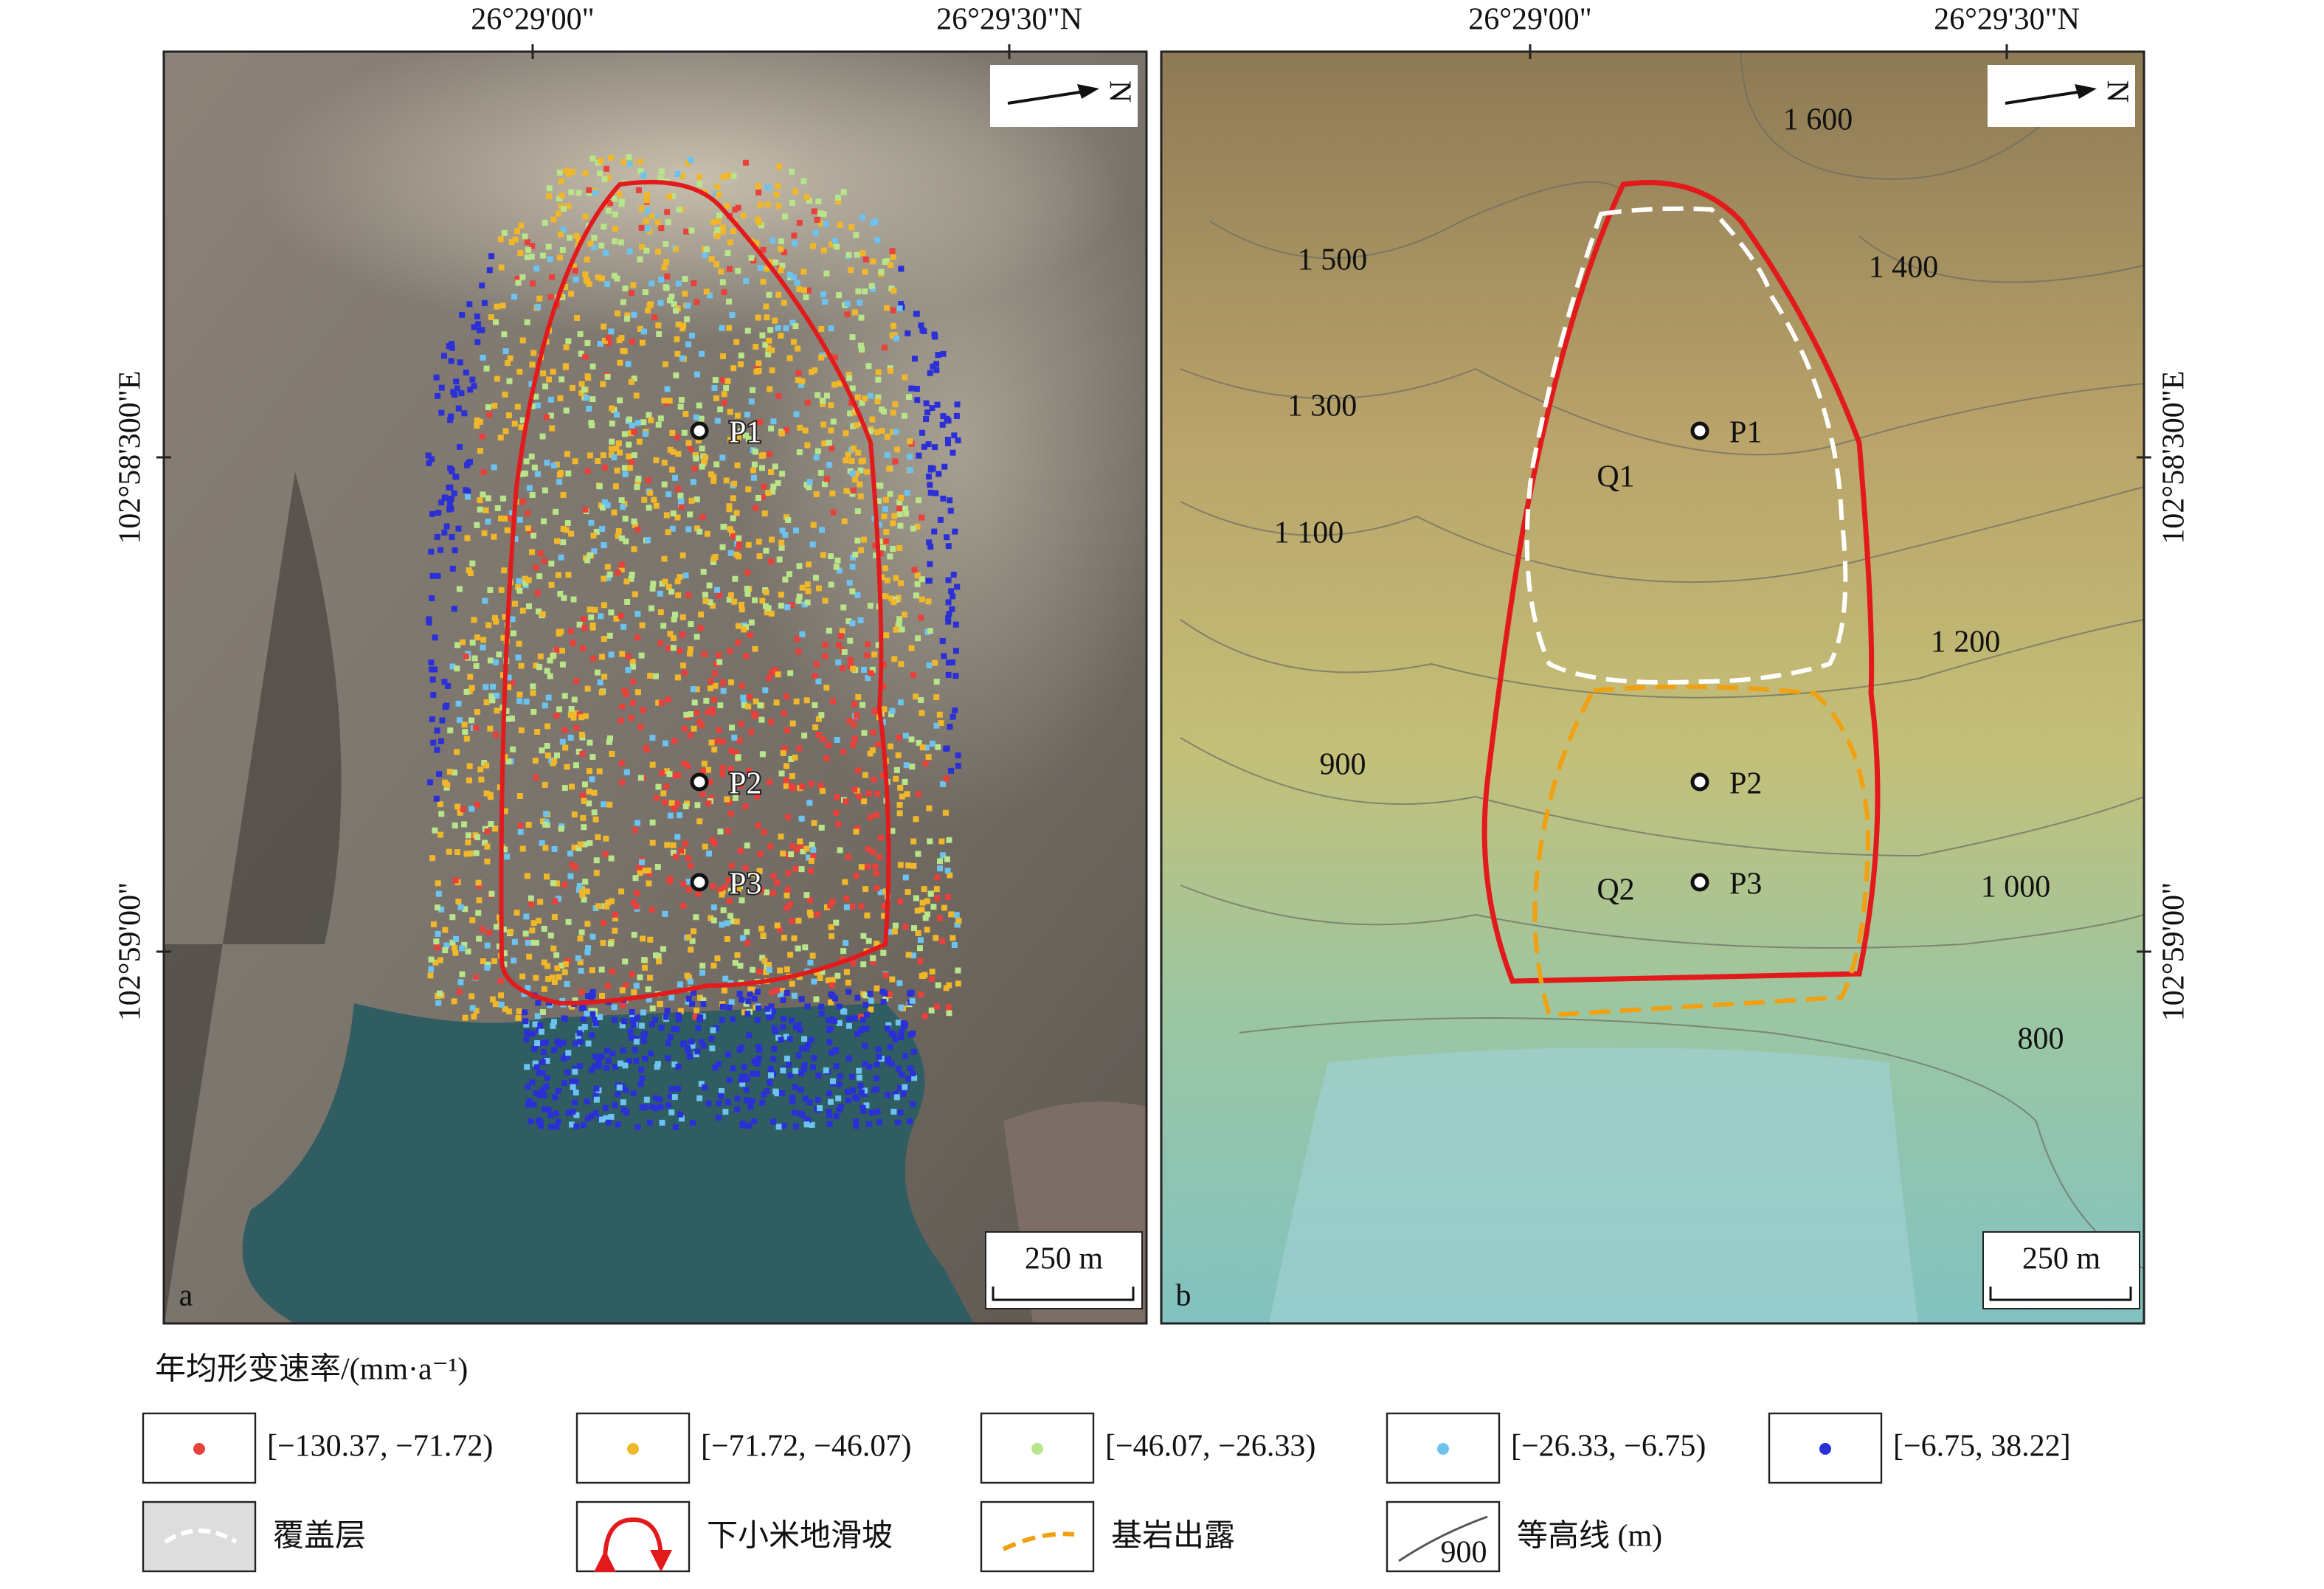 This screenshot has width=2324, height=1589. Describe the element at coordinates (1063, 1294) in the screenshot. I see `scale-bar` at that location.